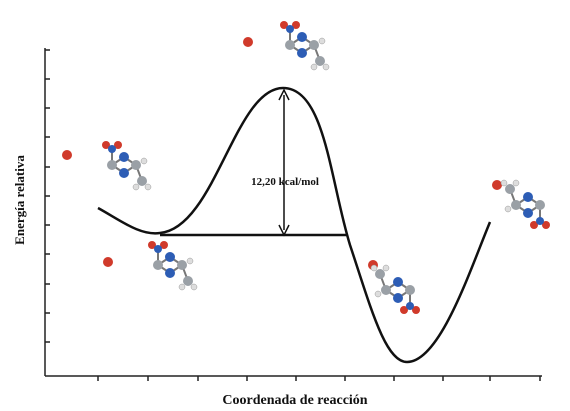  Describe the element at coordinates (47, 196) in the screenshot. I see `y-tick-marks` at that location.